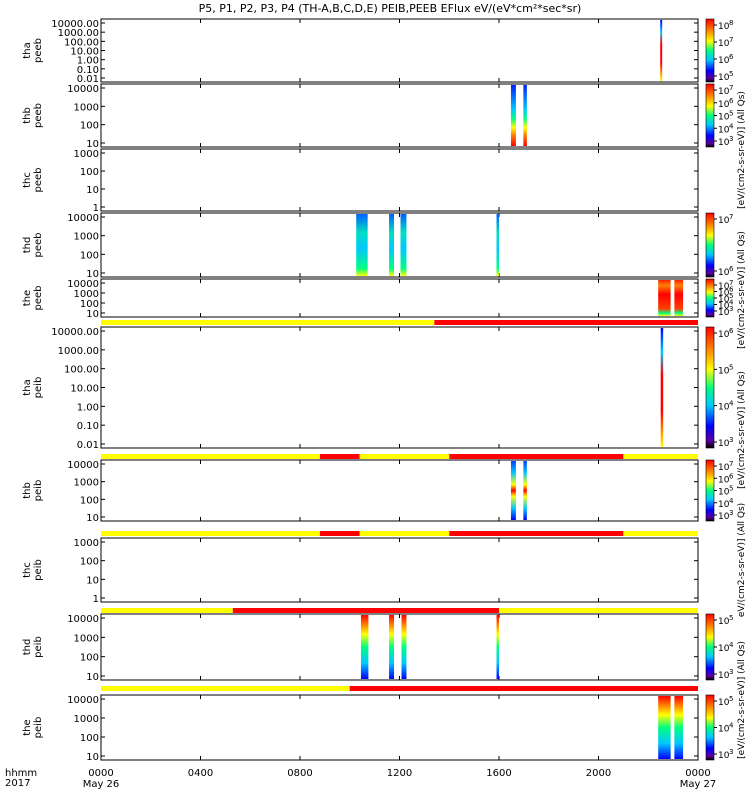 Image resolution: width=750 pixels, height=804 pixels. Describe the element at coordinates (698, 784) in the screenshot. I see `x-date-end: May 27` at that location.